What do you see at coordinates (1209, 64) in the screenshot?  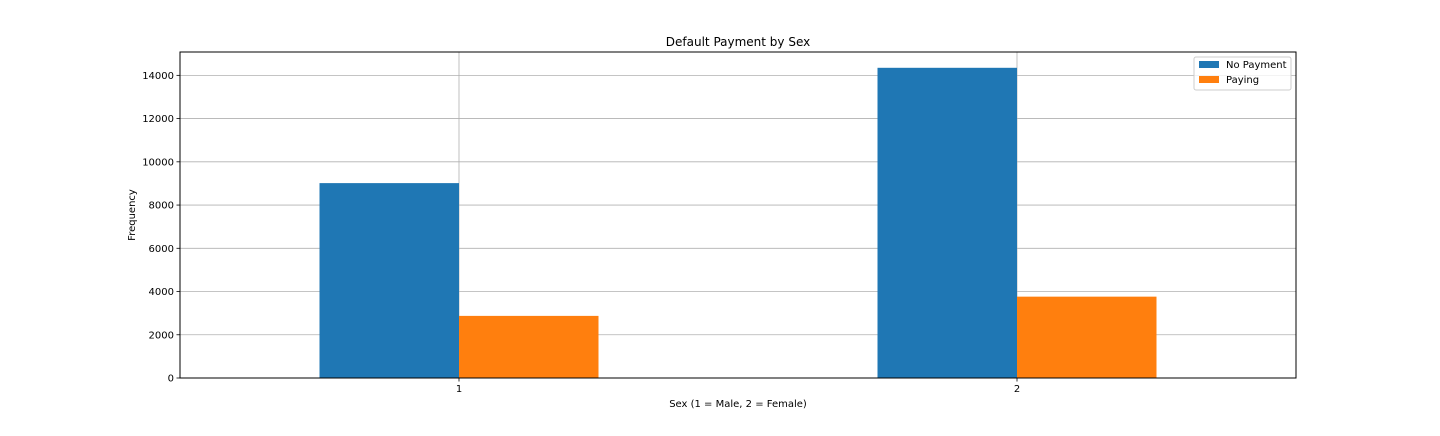 I see `legend-swatch-no-payment` at bounding box center [1209, 64].